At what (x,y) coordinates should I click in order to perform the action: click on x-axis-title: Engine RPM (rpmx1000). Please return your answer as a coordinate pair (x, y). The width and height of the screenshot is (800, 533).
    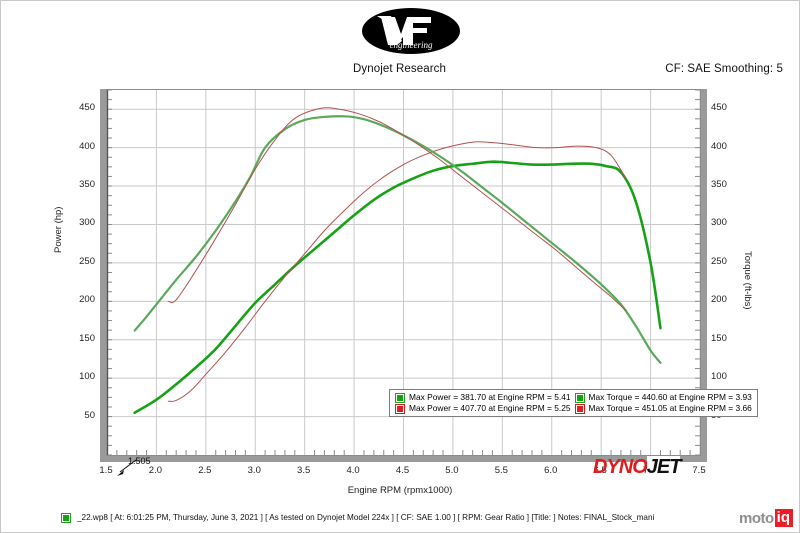
    Looking at the image, I should click on (400, 490).